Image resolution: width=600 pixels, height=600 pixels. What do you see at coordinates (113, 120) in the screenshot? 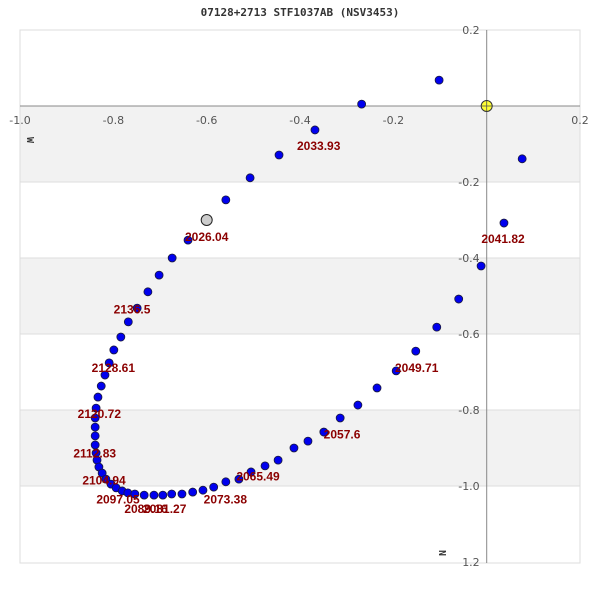
I see `x-tick-label: -0.8` at bounding box center [113, 120].